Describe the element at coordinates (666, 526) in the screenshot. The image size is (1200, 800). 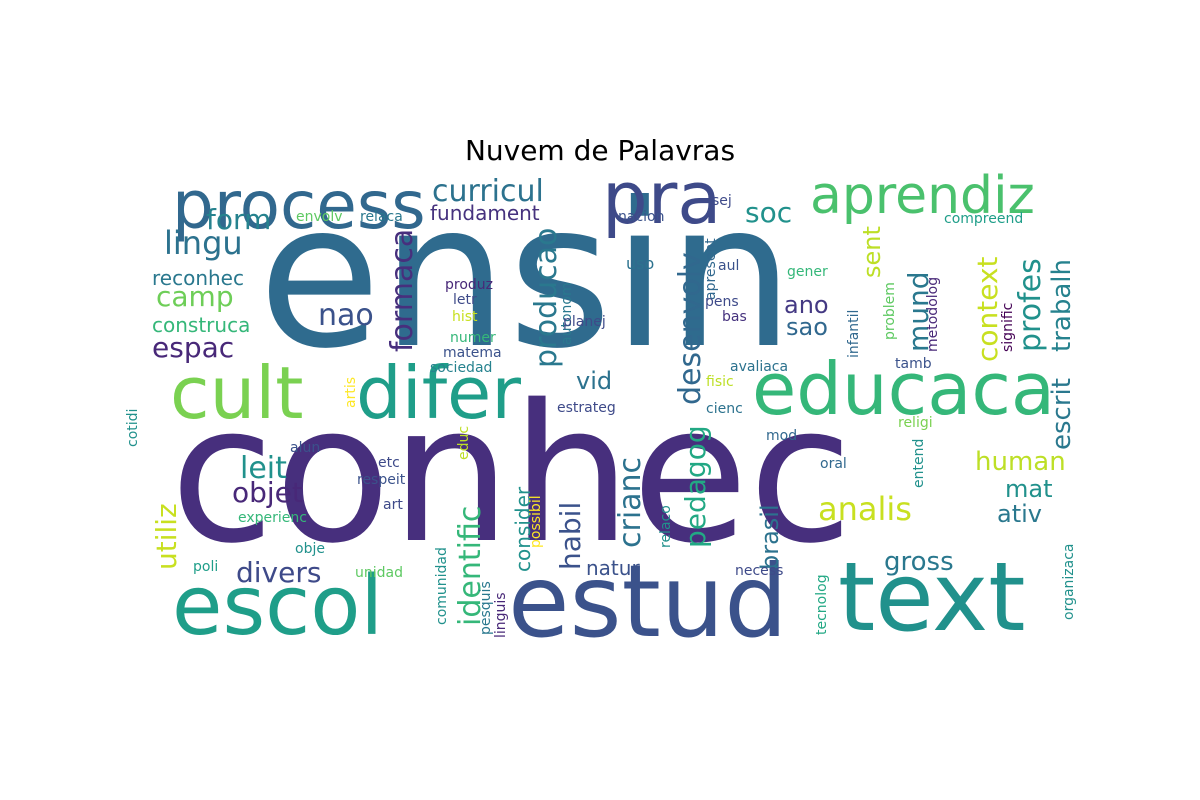
I see `word-relaco: relaco` at that location.